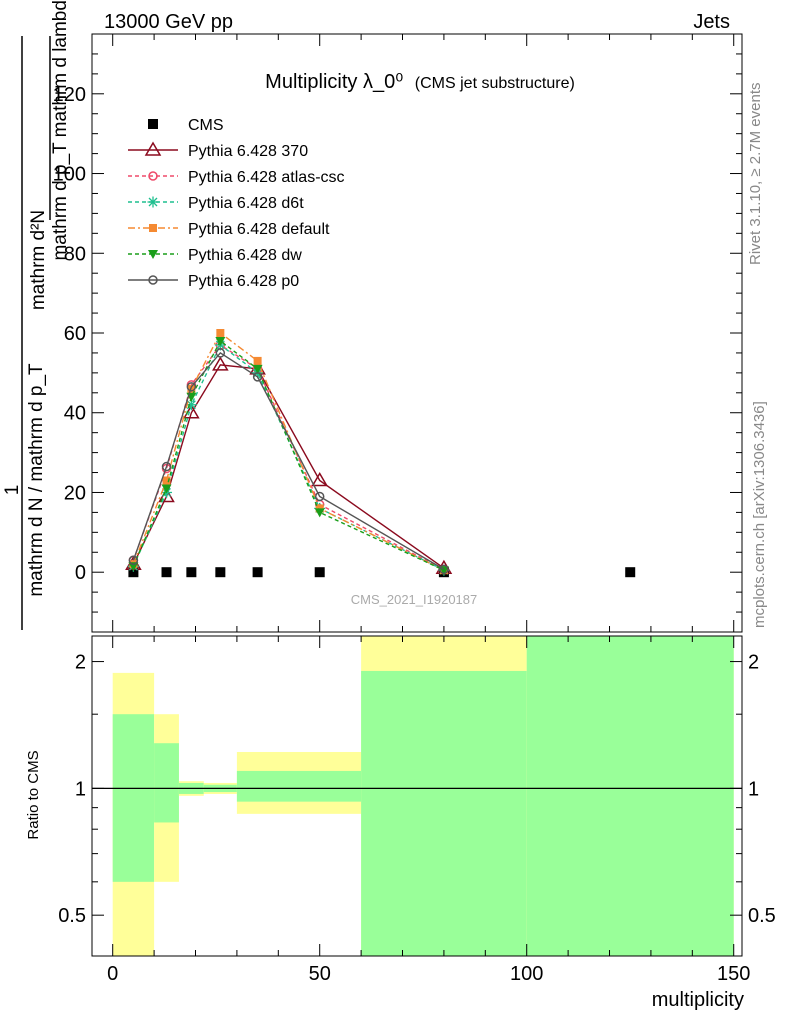 The width and height of the screenshot is (786, 1024). Describe the element at coordinates (414, 599) in the screenshot. I see `analysis-watermark: CMS_2021_I1920187` at that location.